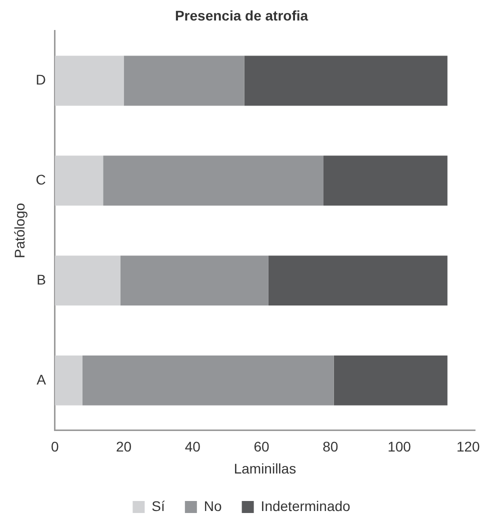  What do you see at coordinates (468, 446) in the screenshot?
I see `x-tick-label: 120` at bounding box center [468, 446].